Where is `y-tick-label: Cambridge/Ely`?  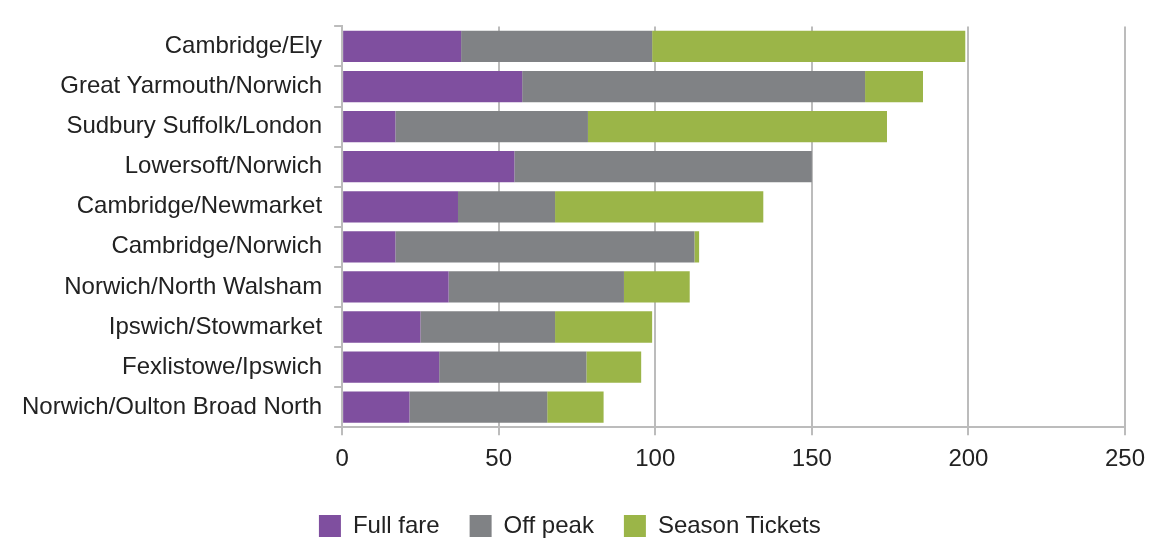
y-tick-label: Cambridge/Ely is located at coordinates (243, 45).